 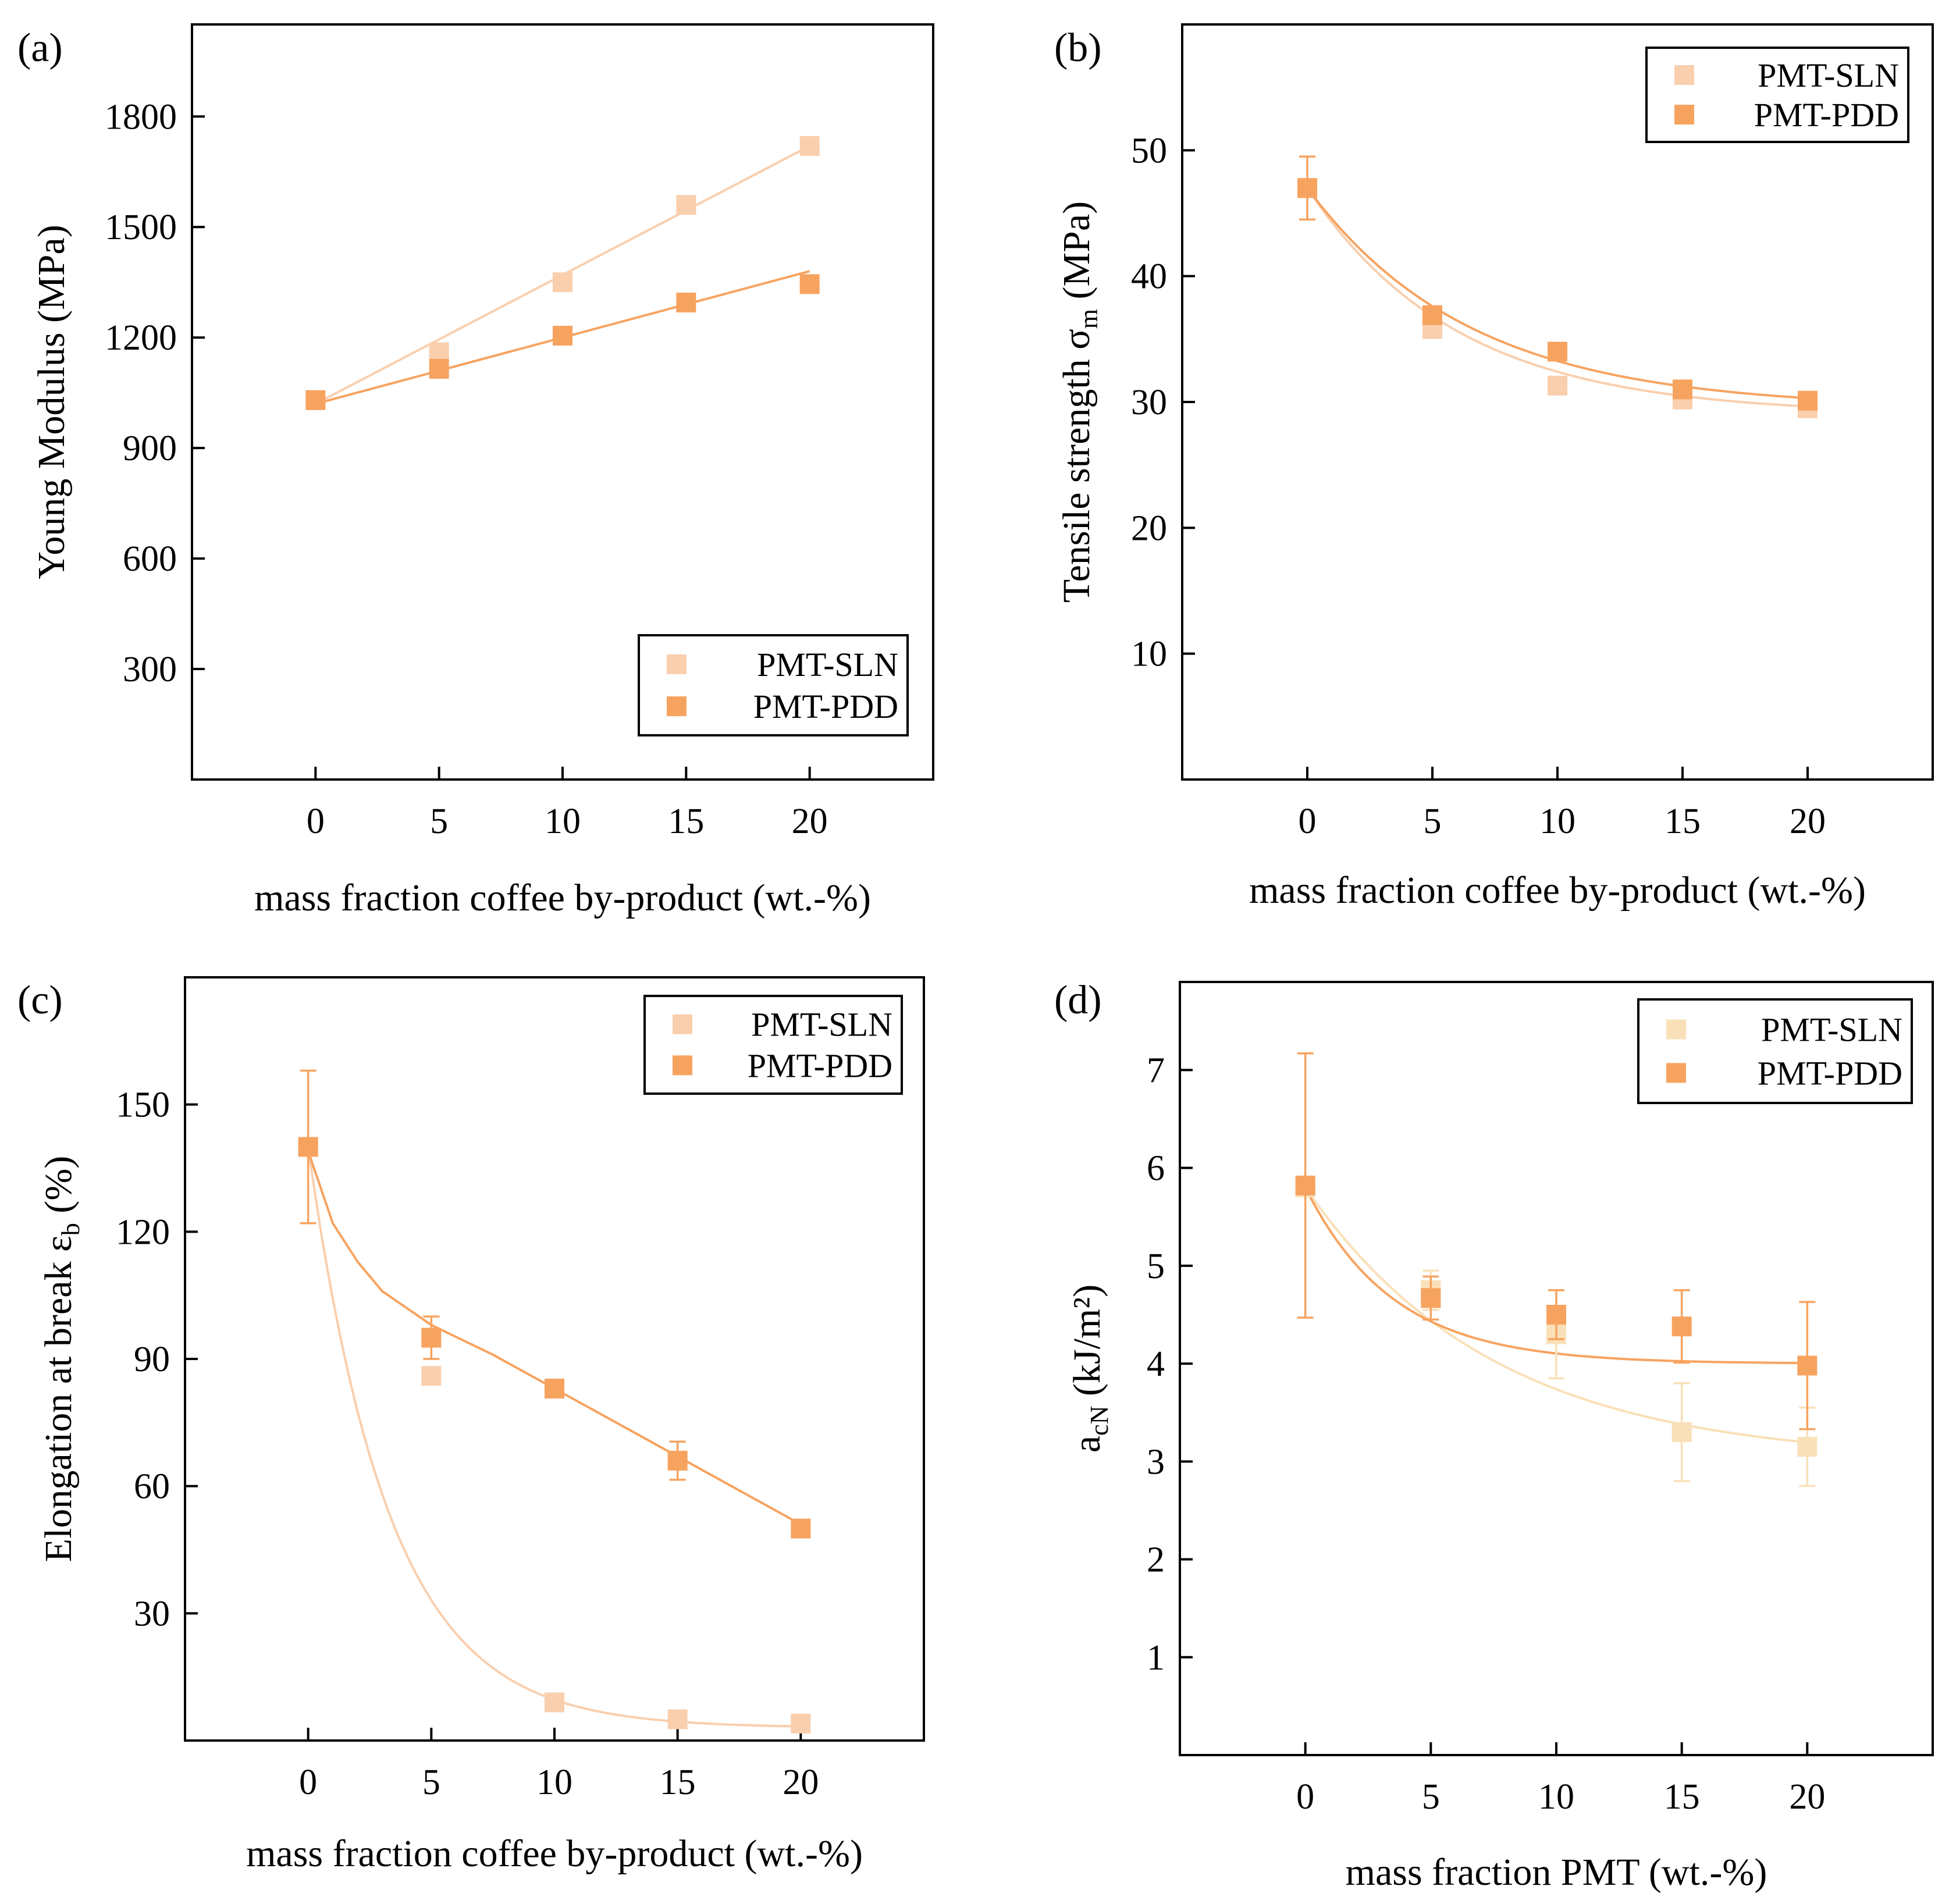 I want to click on y-tick-label: 60, so click(x=152, y=1487).